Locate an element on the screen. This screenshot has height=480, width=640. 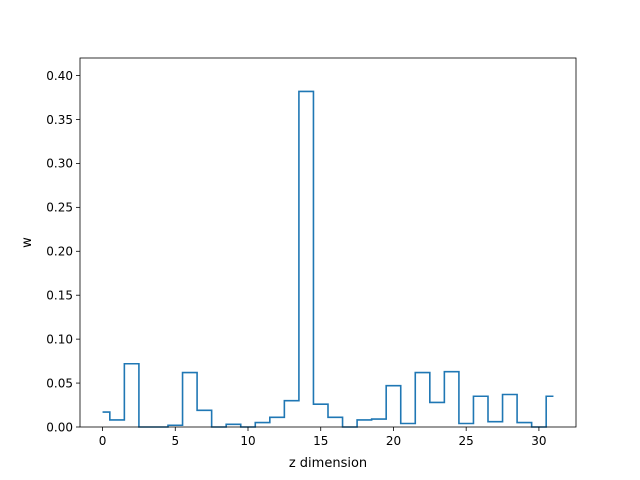
x-tick-label: 25 is located at coordinates (466, 441).